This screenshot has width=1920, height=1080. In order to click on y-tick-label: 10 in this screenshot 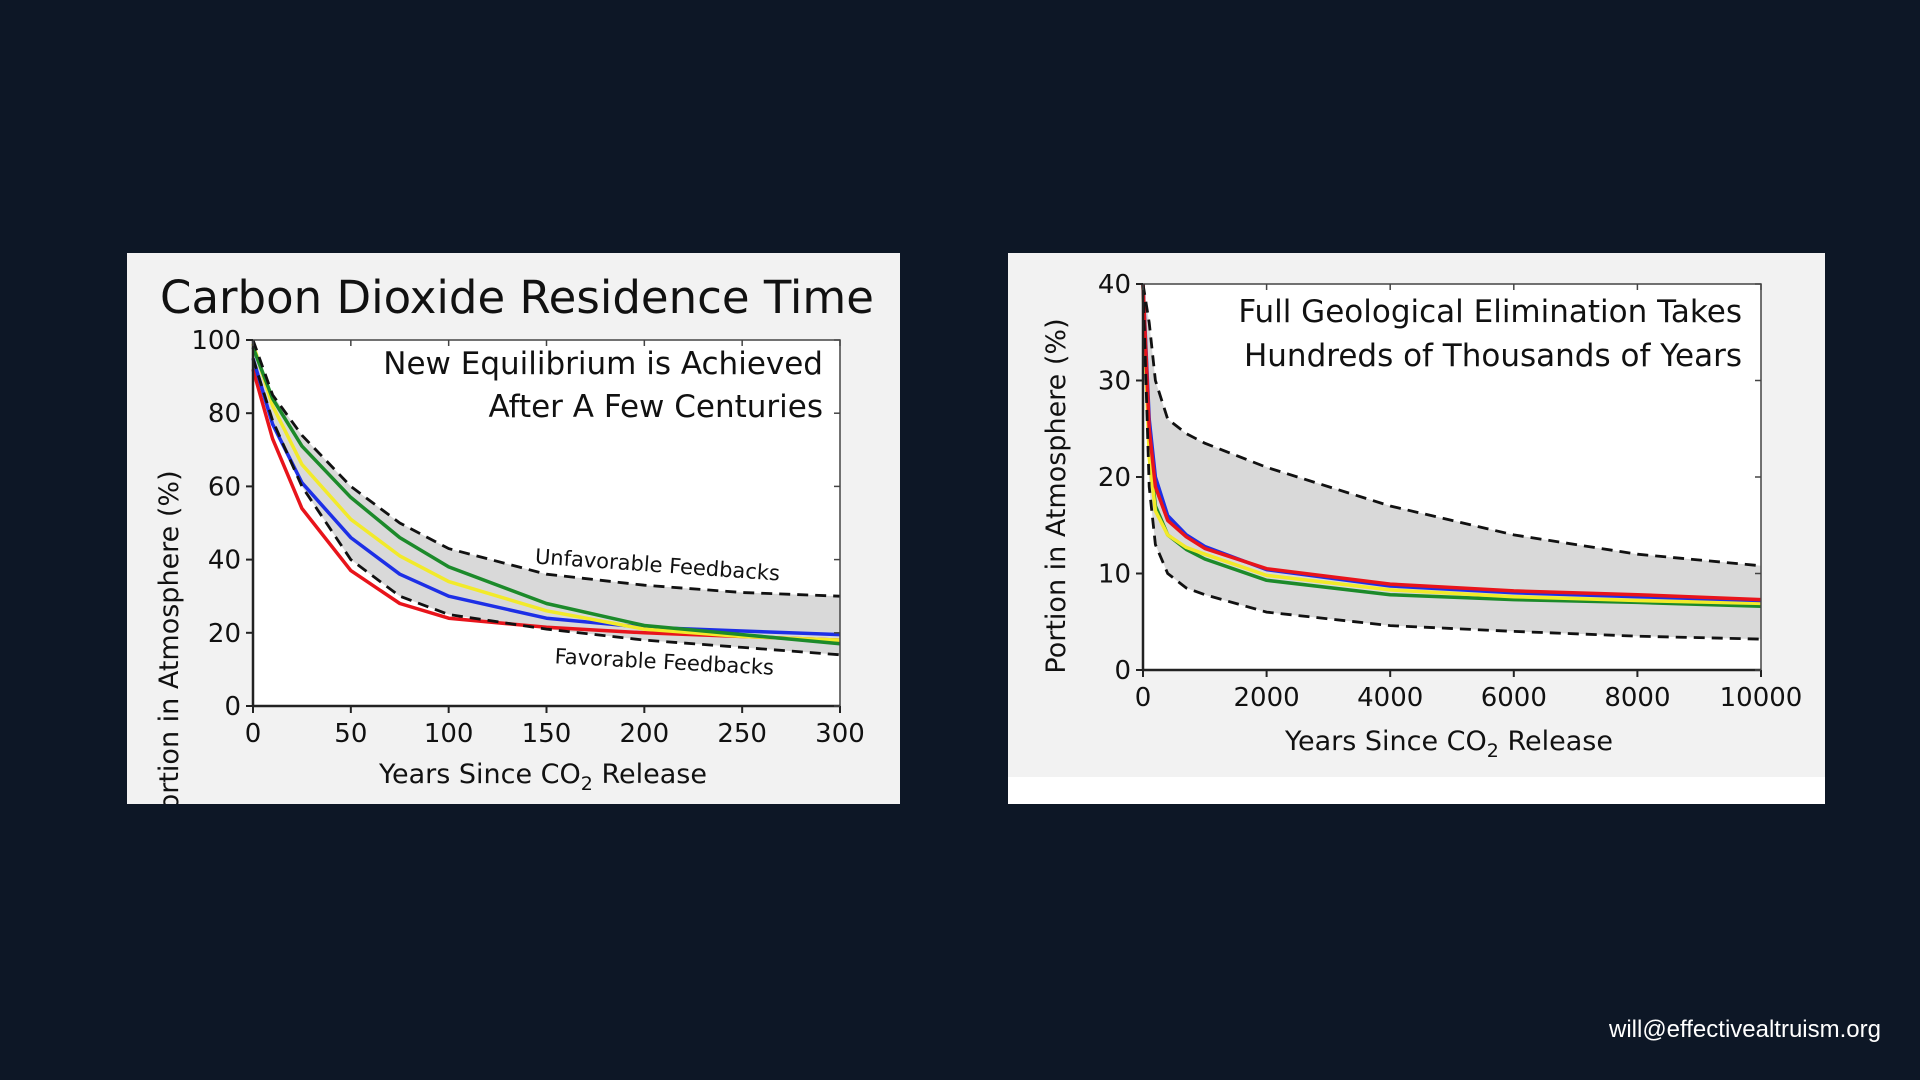, I will do `click(1114, 575)`.